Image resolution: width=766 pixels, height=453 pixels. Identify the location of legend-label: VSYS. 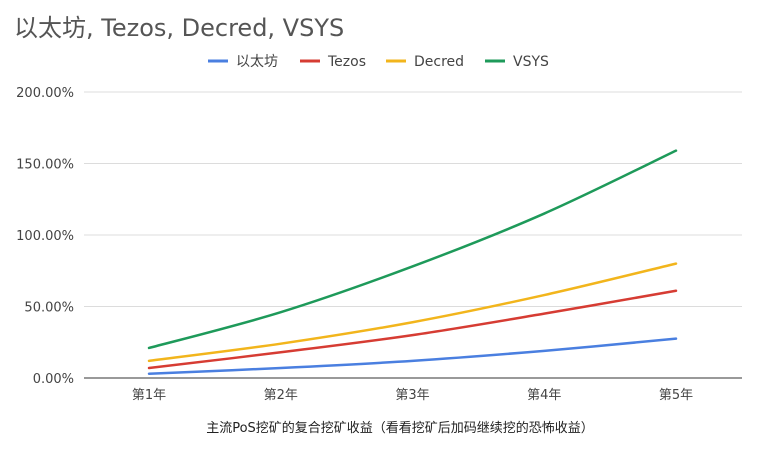
(531, 62).